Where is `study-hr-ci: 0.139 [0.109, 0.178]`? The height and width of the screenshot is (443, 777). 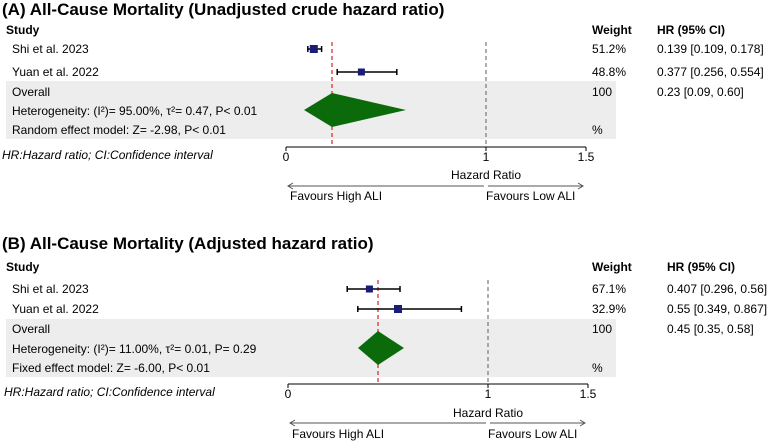 study-hr-ci: 0.139 [0.109, 0.178] is located at coordinates (710, 49).